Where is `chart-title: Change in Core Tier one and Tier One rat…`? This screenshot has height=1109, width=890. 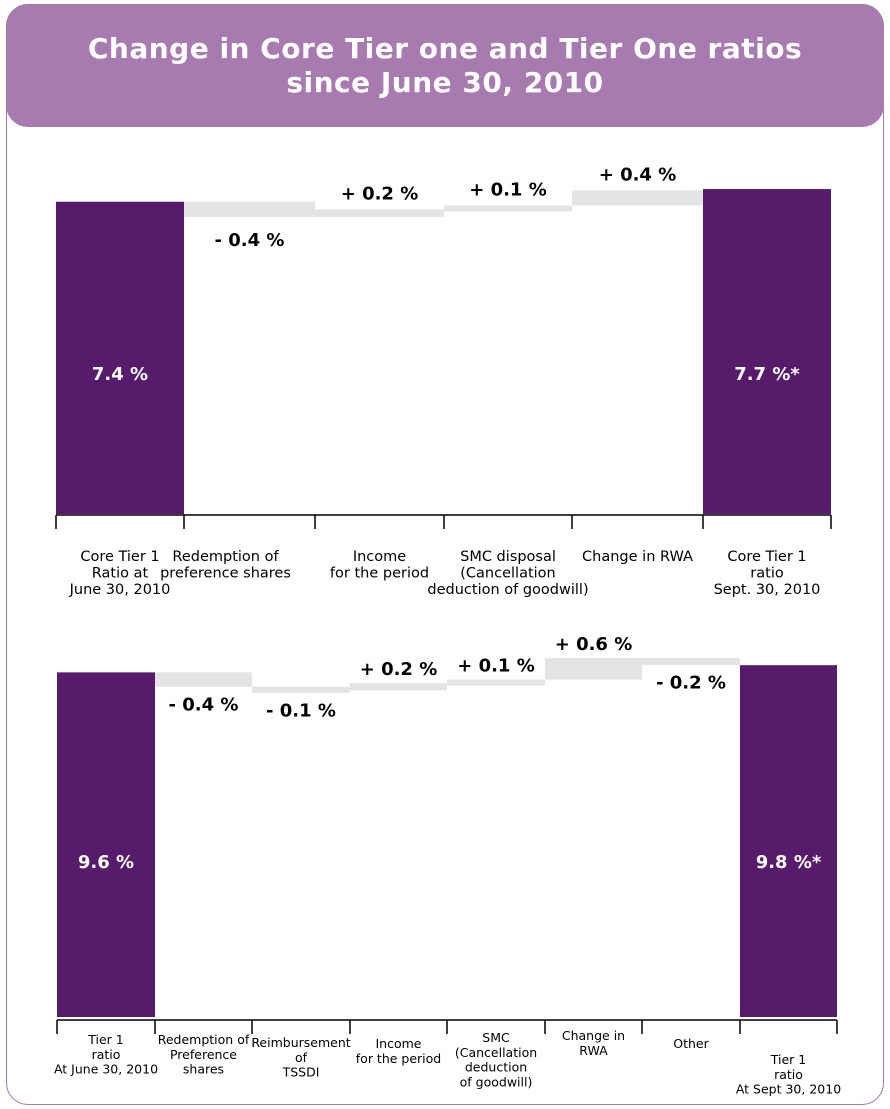
chart-title: Change in Core Tier one and Tier One rat… is located at coordinates (445, 65).